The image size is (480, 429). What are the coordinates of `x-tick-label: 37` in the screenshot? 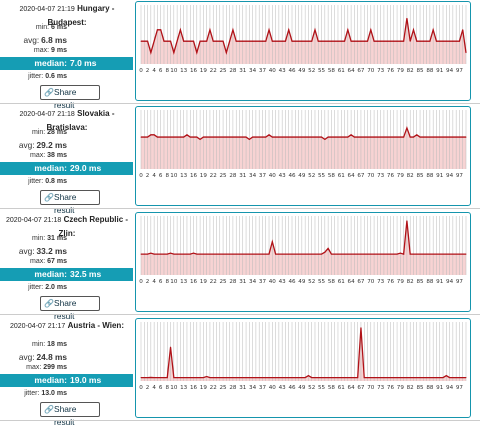 It's located at (263, 71).